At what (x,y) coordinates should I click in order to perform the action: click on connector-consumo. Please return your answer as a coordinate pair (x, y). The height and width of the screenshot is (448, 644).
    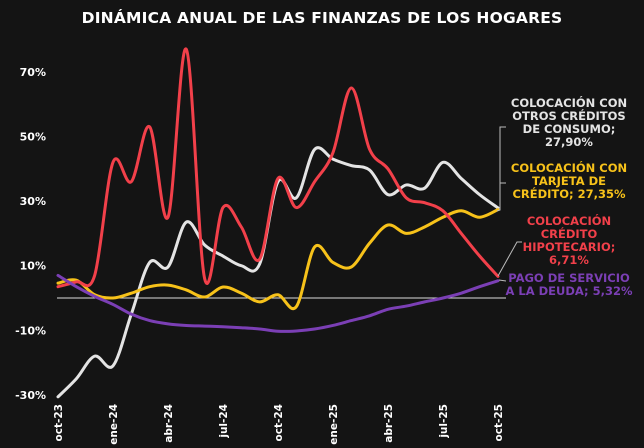
    Looking at the image, I should click on (501, 169).